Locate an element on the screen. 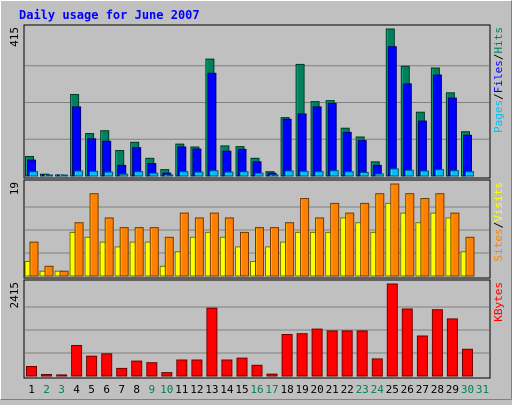  x-tick-day-6: 6 is located at coordinates (106, 389).